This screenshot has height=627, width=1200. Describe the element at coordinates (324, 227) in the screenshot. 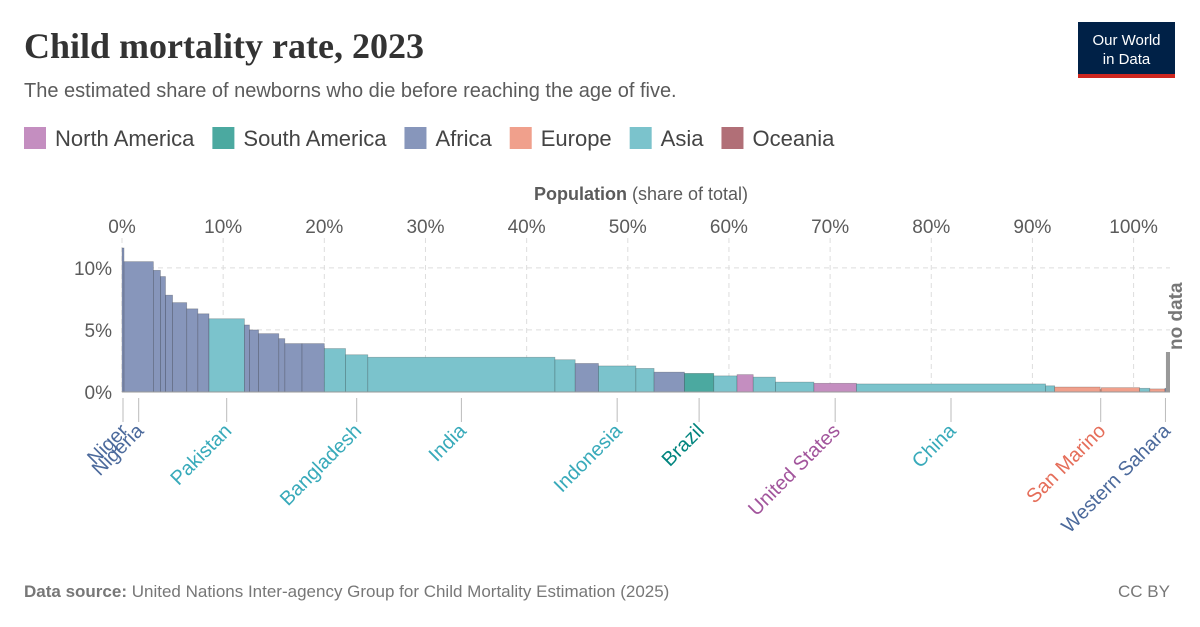

I see `x-tick-label: 20%` at that location.